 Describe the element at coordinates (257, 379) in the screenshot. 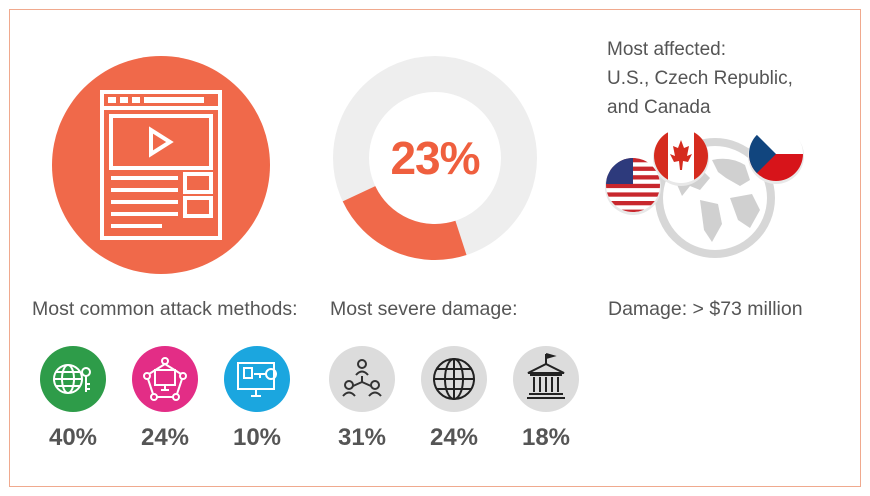

I see `computer-key-icon` at that location.